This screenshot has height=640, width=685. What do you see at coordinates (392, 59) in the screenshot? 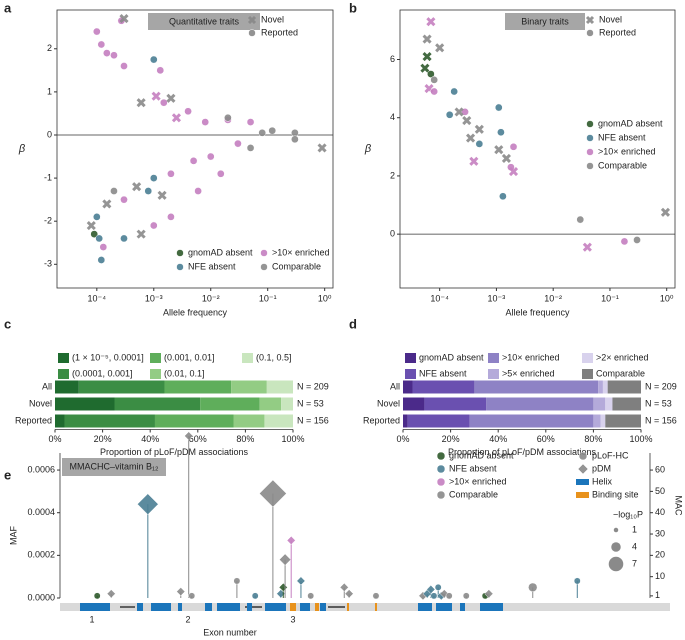
I see `y-tick-label: 6` at bounding box center [392, 59].